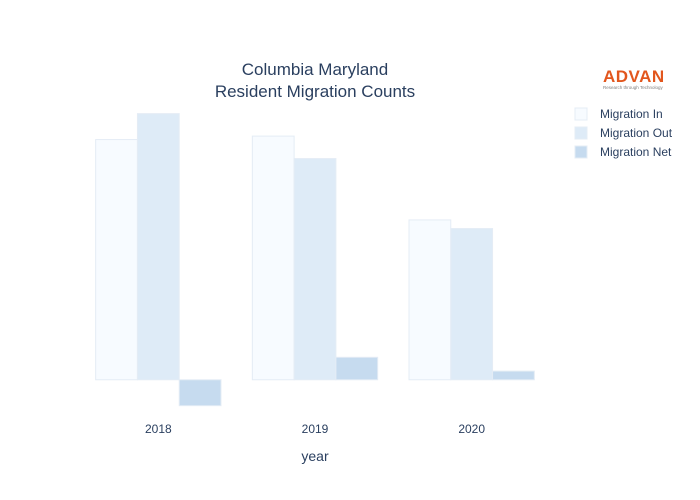  Describe the element at coordinates (636, 152) in the screenshot. I see `legend-label: Migration Net` at that location.